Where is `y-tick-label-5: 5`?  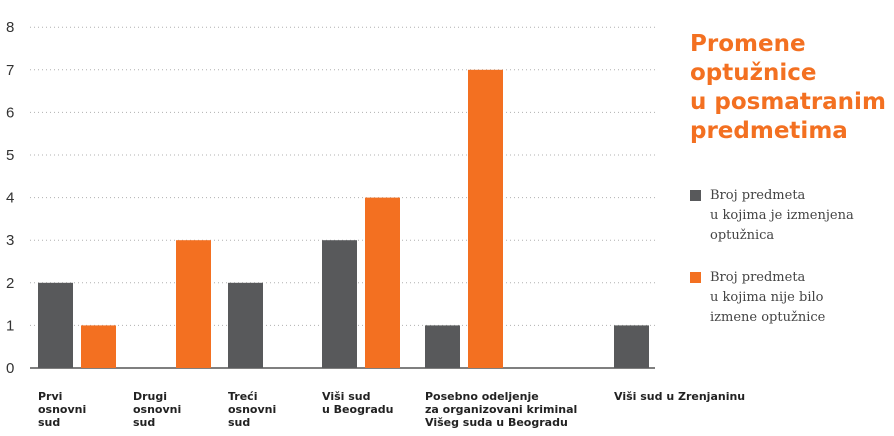
y-tick-label-5: 5 is located at coordinates (10, 155).